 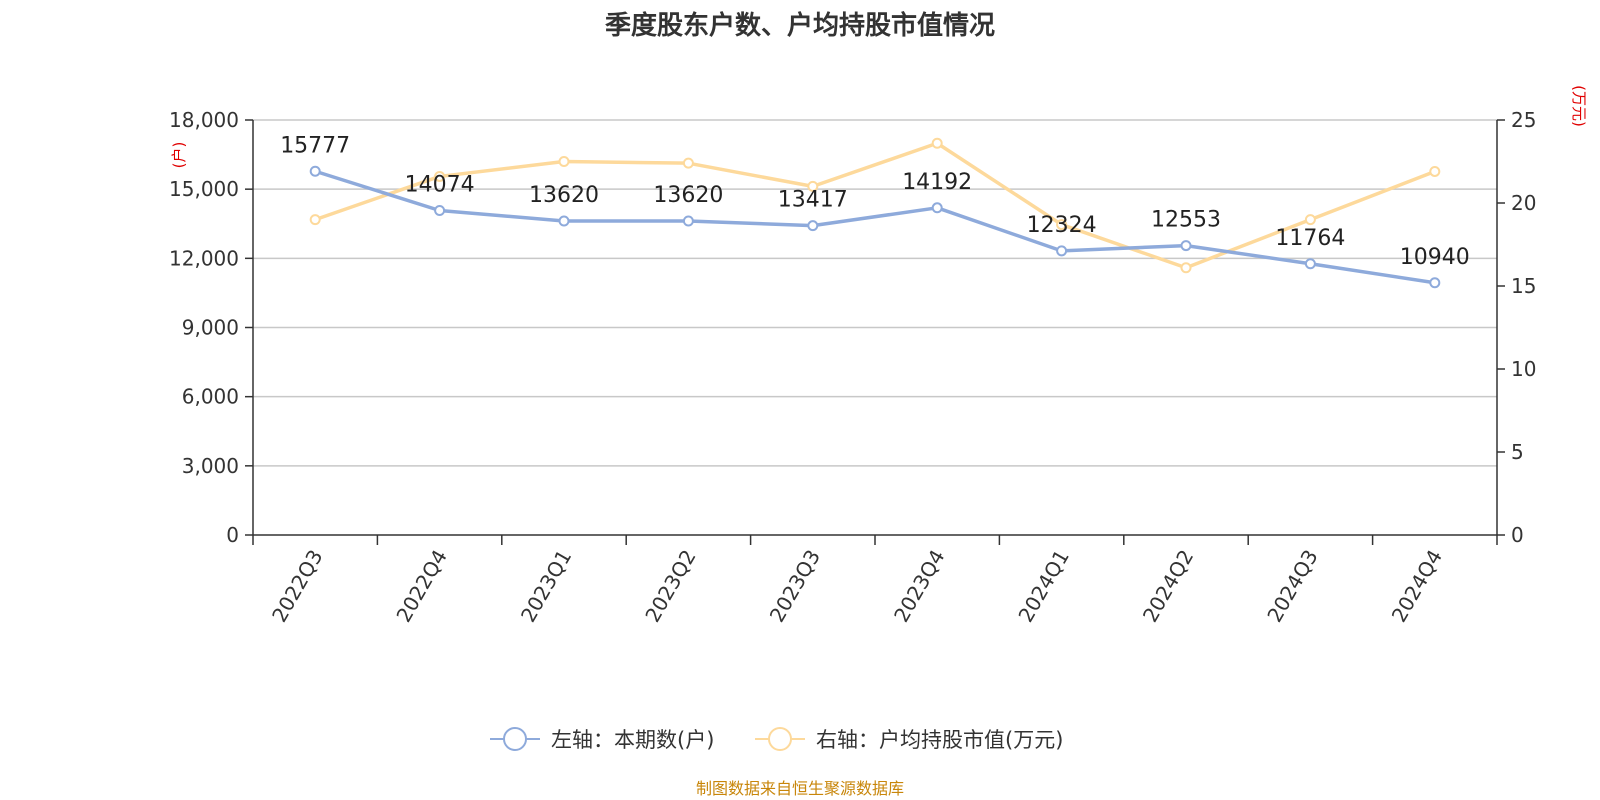 What do you see at coordinates (919, 585) in the screenshot?
I see `x-tick-label: 2023Q4` at bounding box center [919, 585].